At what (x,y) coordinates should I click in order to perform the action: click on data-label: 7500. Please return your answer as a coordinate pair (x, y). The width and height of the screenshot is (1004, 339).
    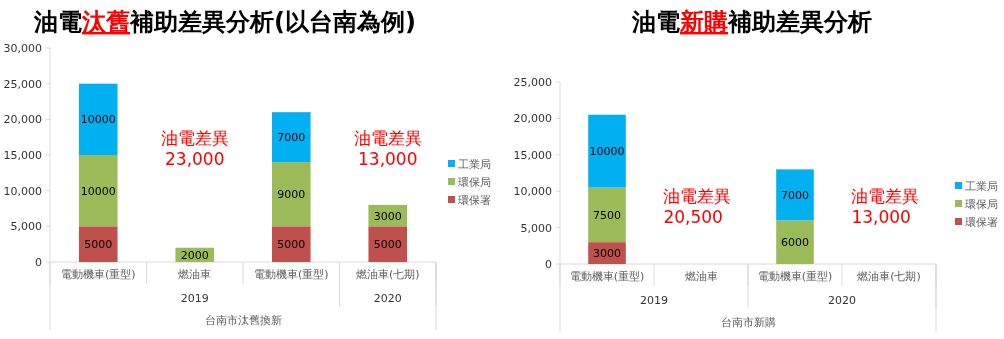
    Looking at the image, I should click on (607, 215).